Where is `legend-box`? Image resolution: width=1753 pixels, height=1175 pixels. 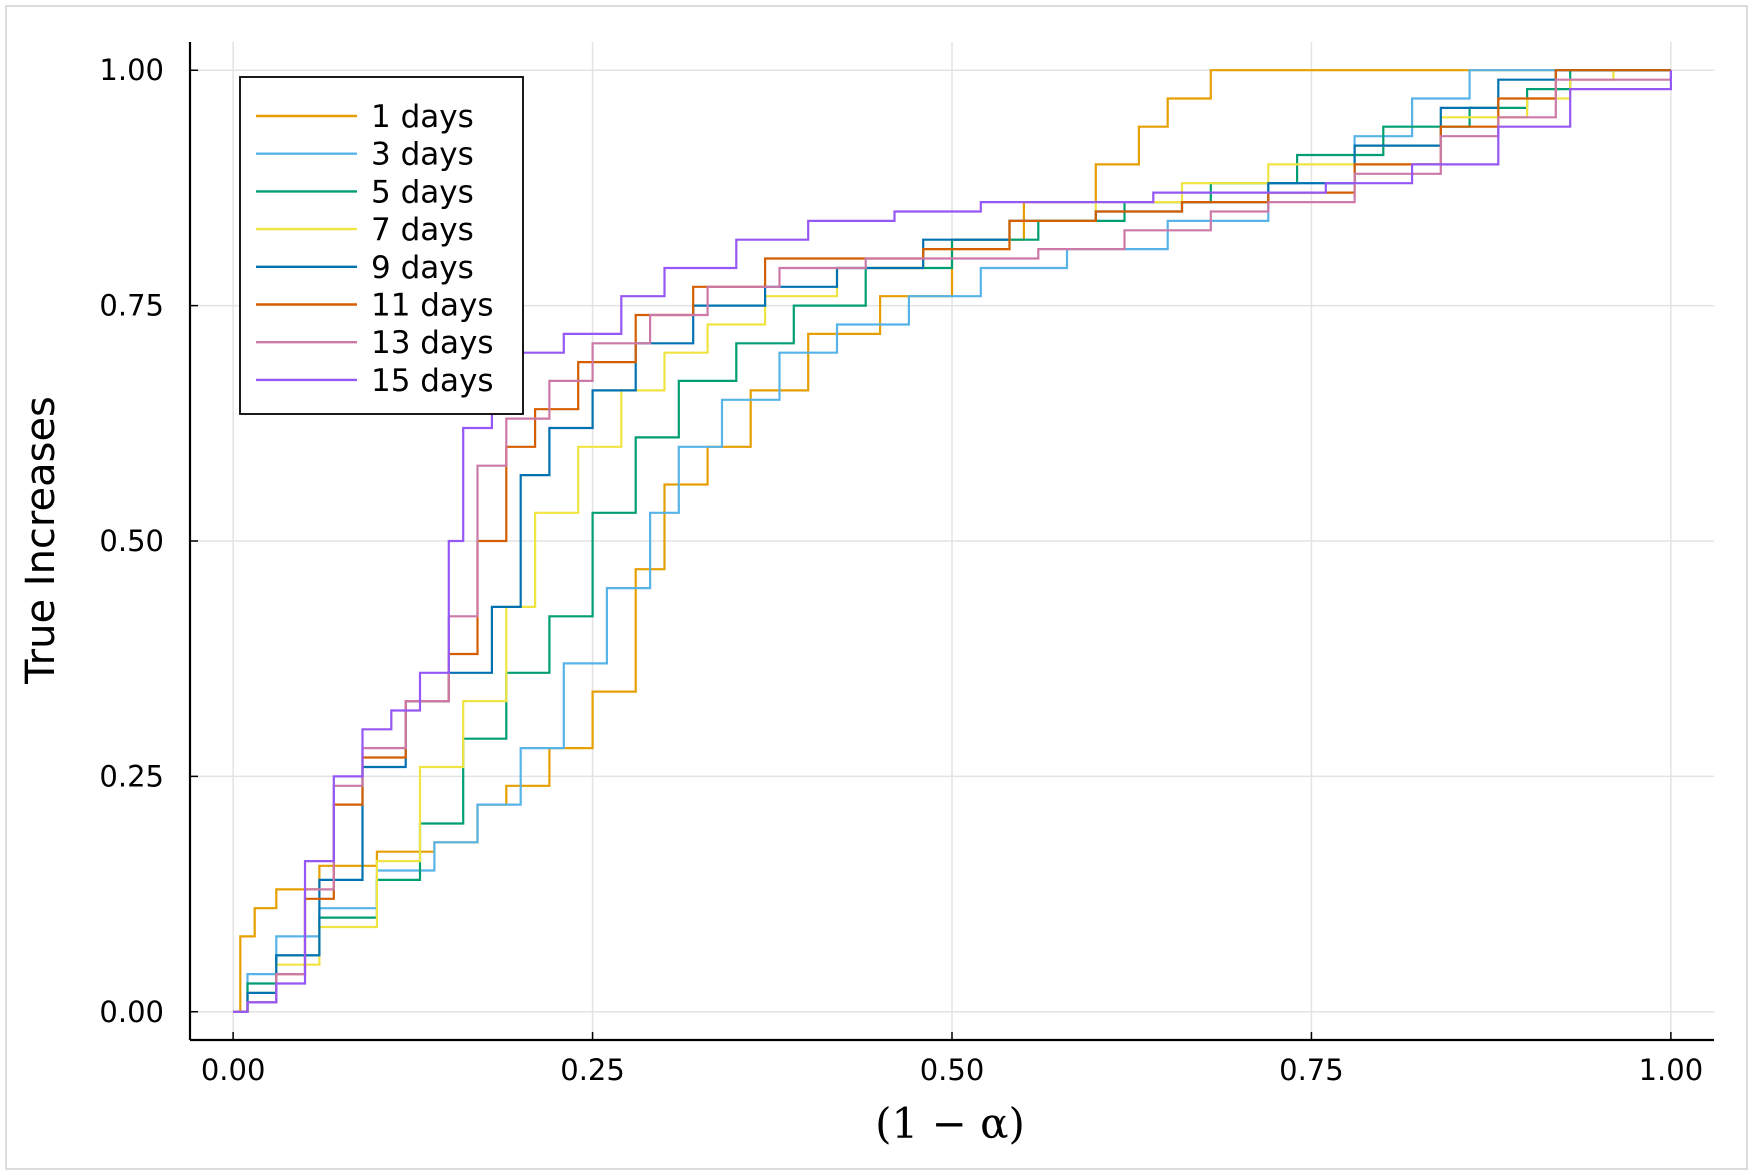
legend-box is located at coordinates (381, 245).